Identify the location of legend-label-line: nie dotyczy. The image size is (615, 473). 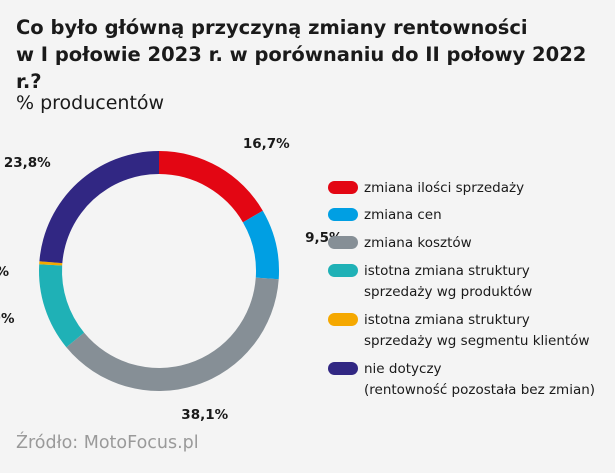
(403, 369).